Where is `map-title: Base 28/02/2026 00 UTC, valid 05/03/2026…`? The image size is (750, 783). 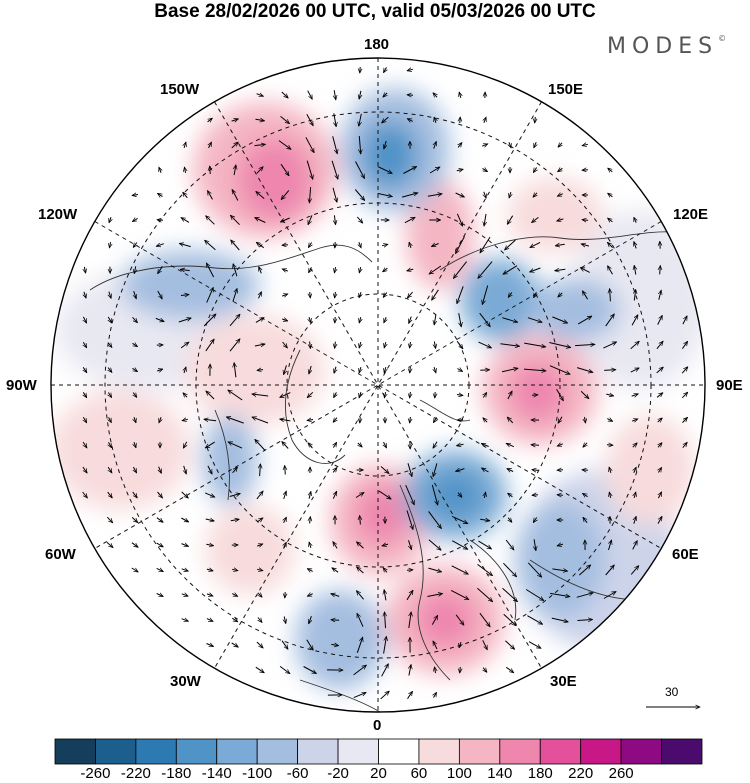 map-title: Base 28/02/2026 00 UTC, valid 05/03/2026… is located at coordinates (375, 11).